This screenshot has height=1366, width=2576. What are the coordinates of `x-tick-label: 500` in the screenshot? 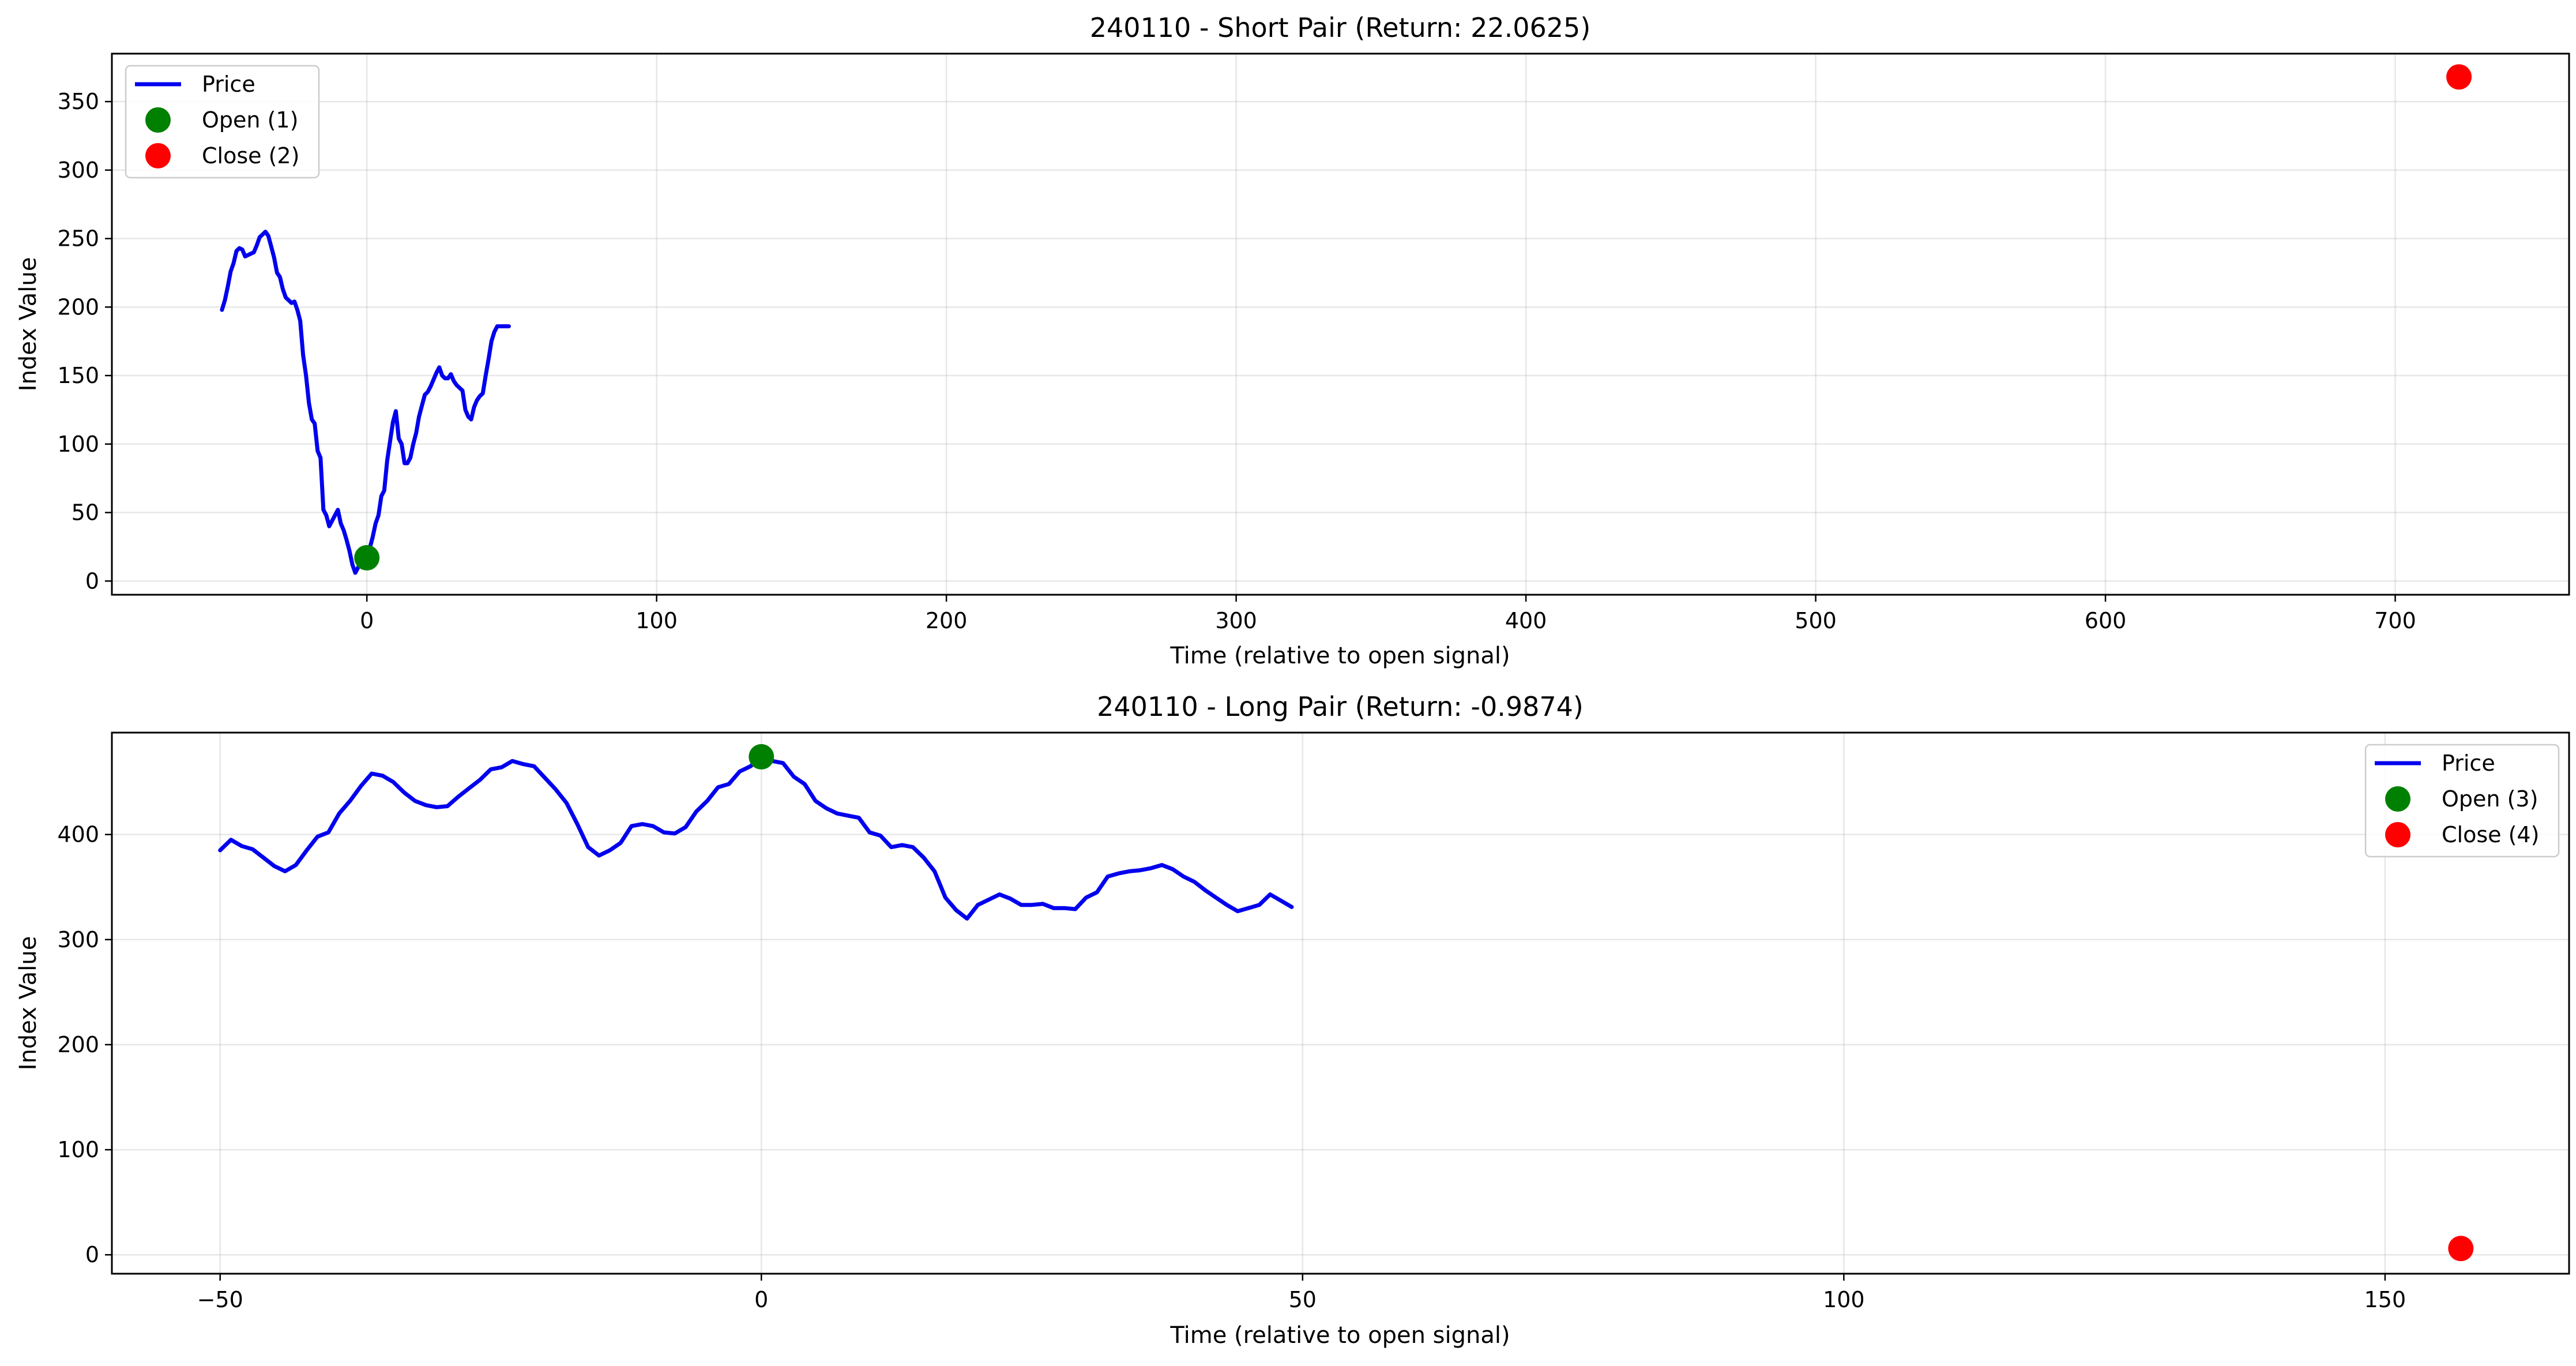 It's located at (1816, 620).